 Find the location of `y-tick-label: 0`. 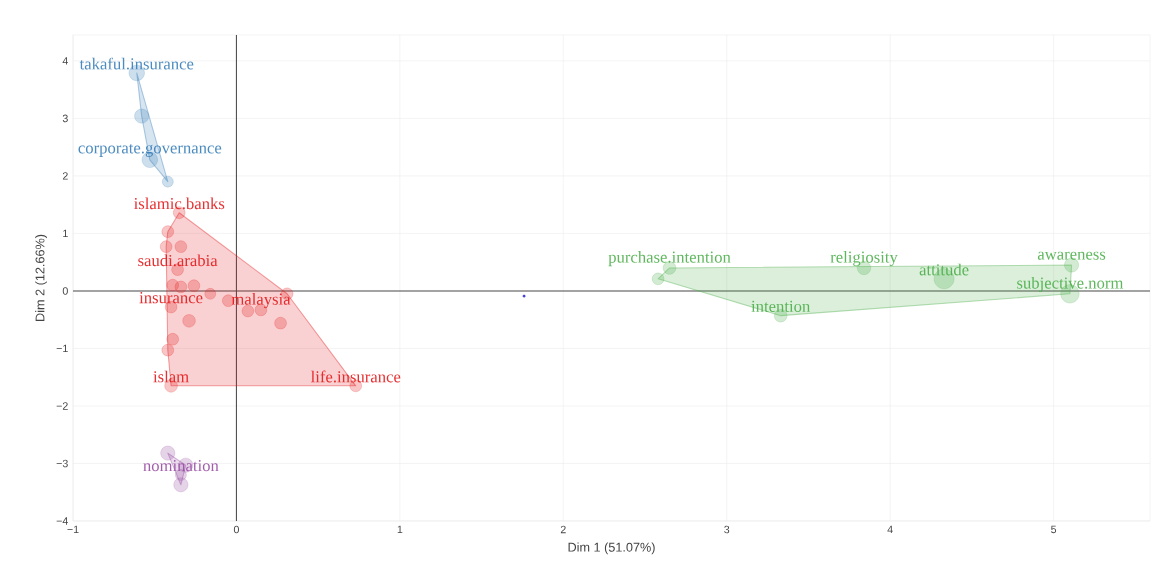

y-tick-label: 0 is located at coordinates (65, 291).